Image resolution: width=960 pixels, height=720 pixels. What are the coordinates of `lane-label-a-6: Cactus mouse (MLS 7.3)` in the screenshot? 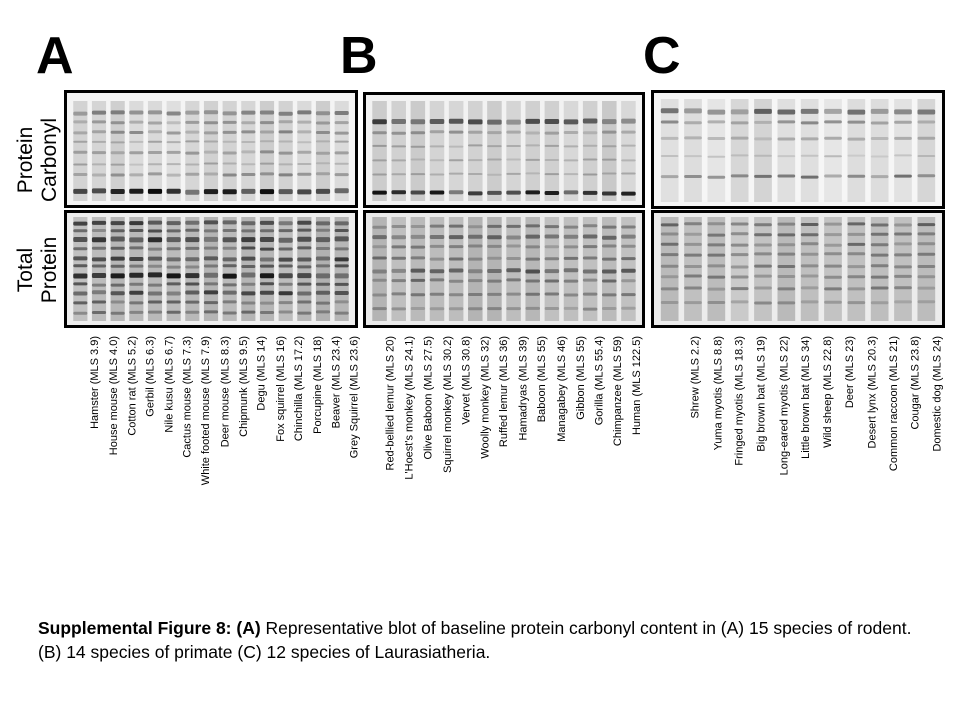 It's located at (182, 441).